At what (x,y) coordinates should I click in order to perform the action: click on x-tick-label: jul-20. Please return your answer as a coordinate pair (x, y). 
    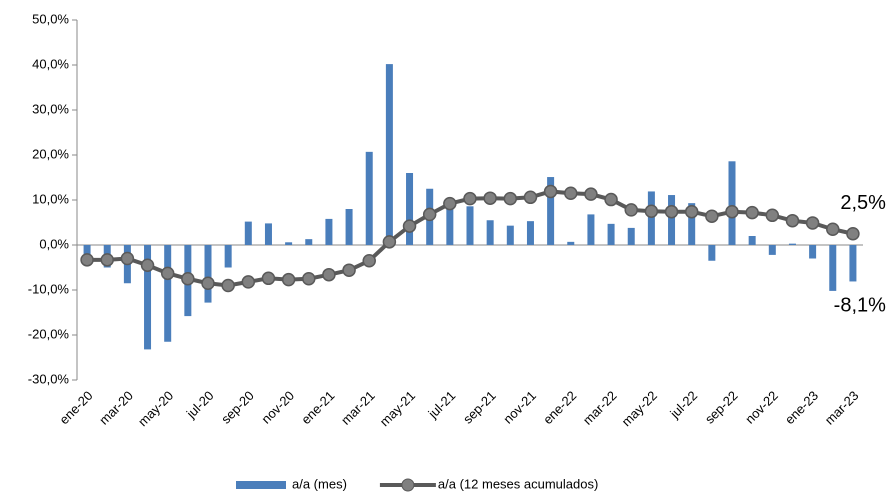
    Looking at the image, I should click on (200, 405).